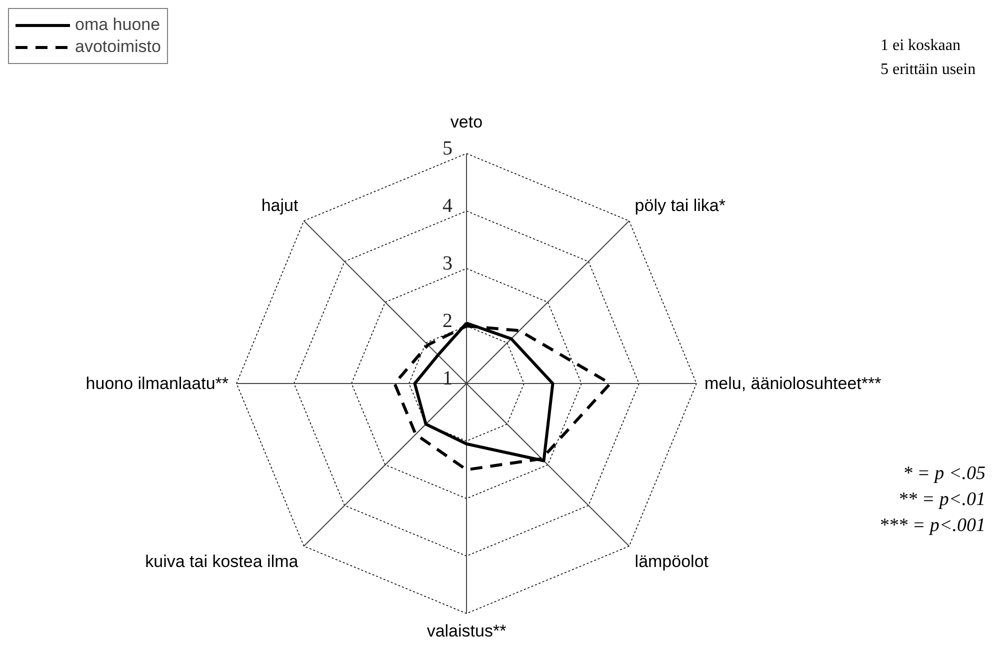  I want to click on text: ** = p<.01, so click(942, 499).